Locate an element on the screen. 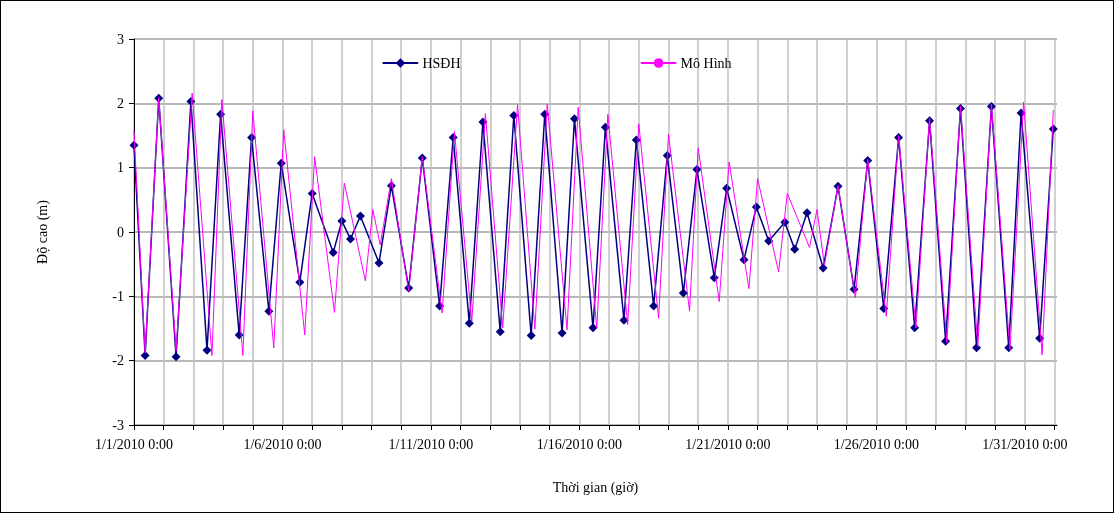 The image size is (1114, 513). y-tick-label: -1 is located at coordinates (118, 296).